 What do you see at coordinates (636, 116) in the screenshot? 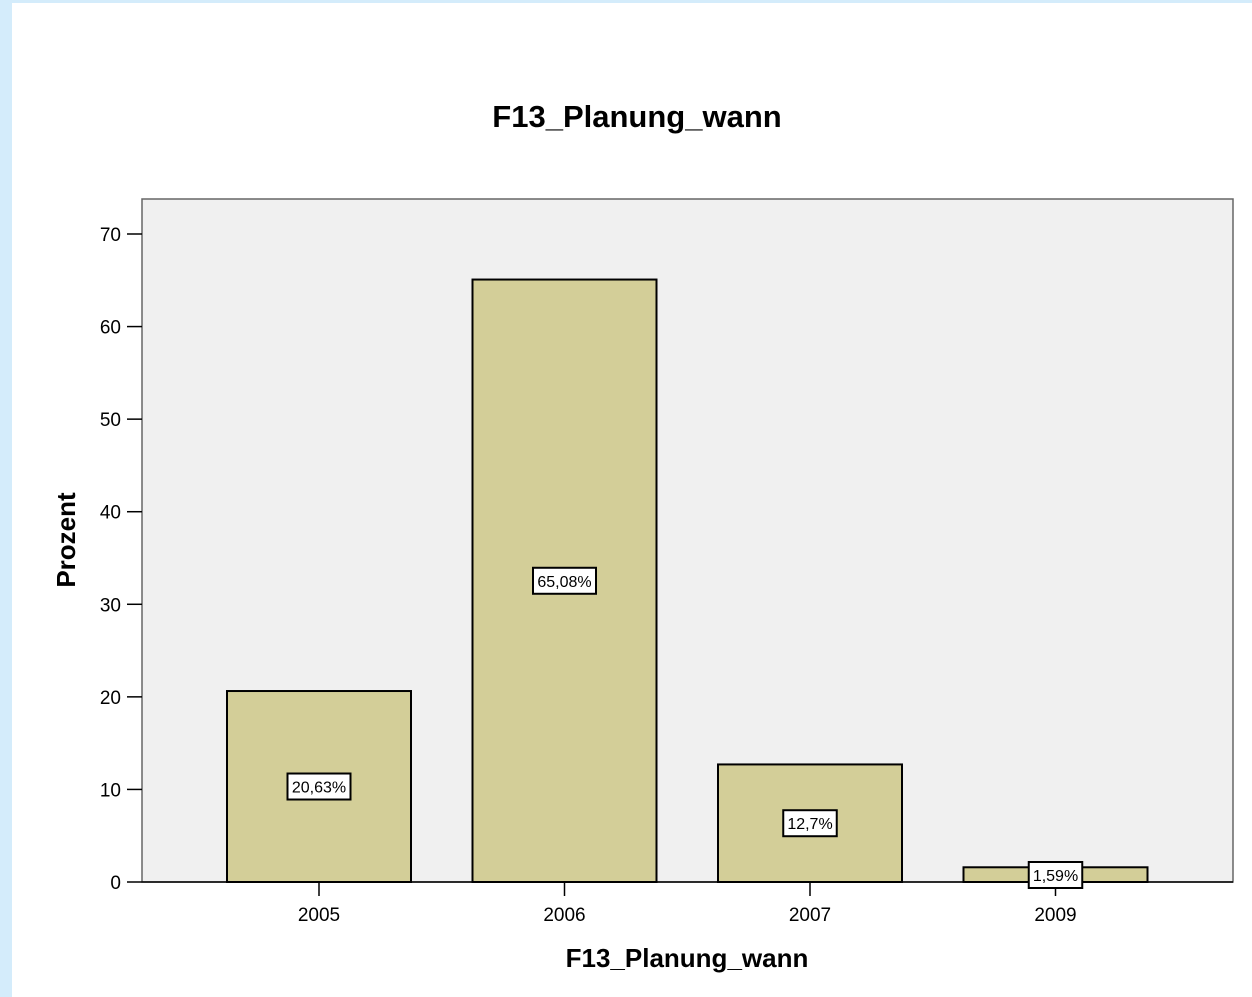
I see `chart-title: F13_Planung_wann` at bounding box center [636, 116].